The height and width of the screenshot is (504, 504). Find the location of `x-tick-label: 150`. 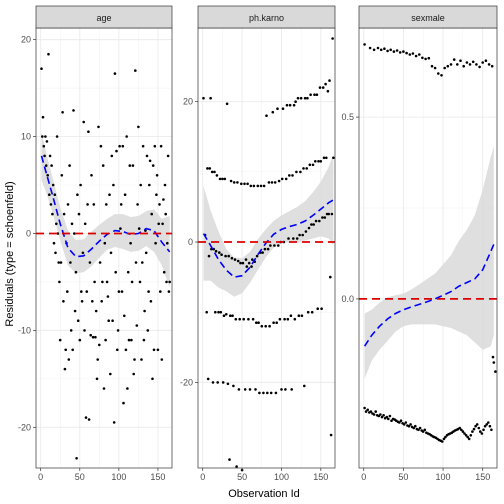

x-tick-label: 150 is located at coordinates (157, 477).